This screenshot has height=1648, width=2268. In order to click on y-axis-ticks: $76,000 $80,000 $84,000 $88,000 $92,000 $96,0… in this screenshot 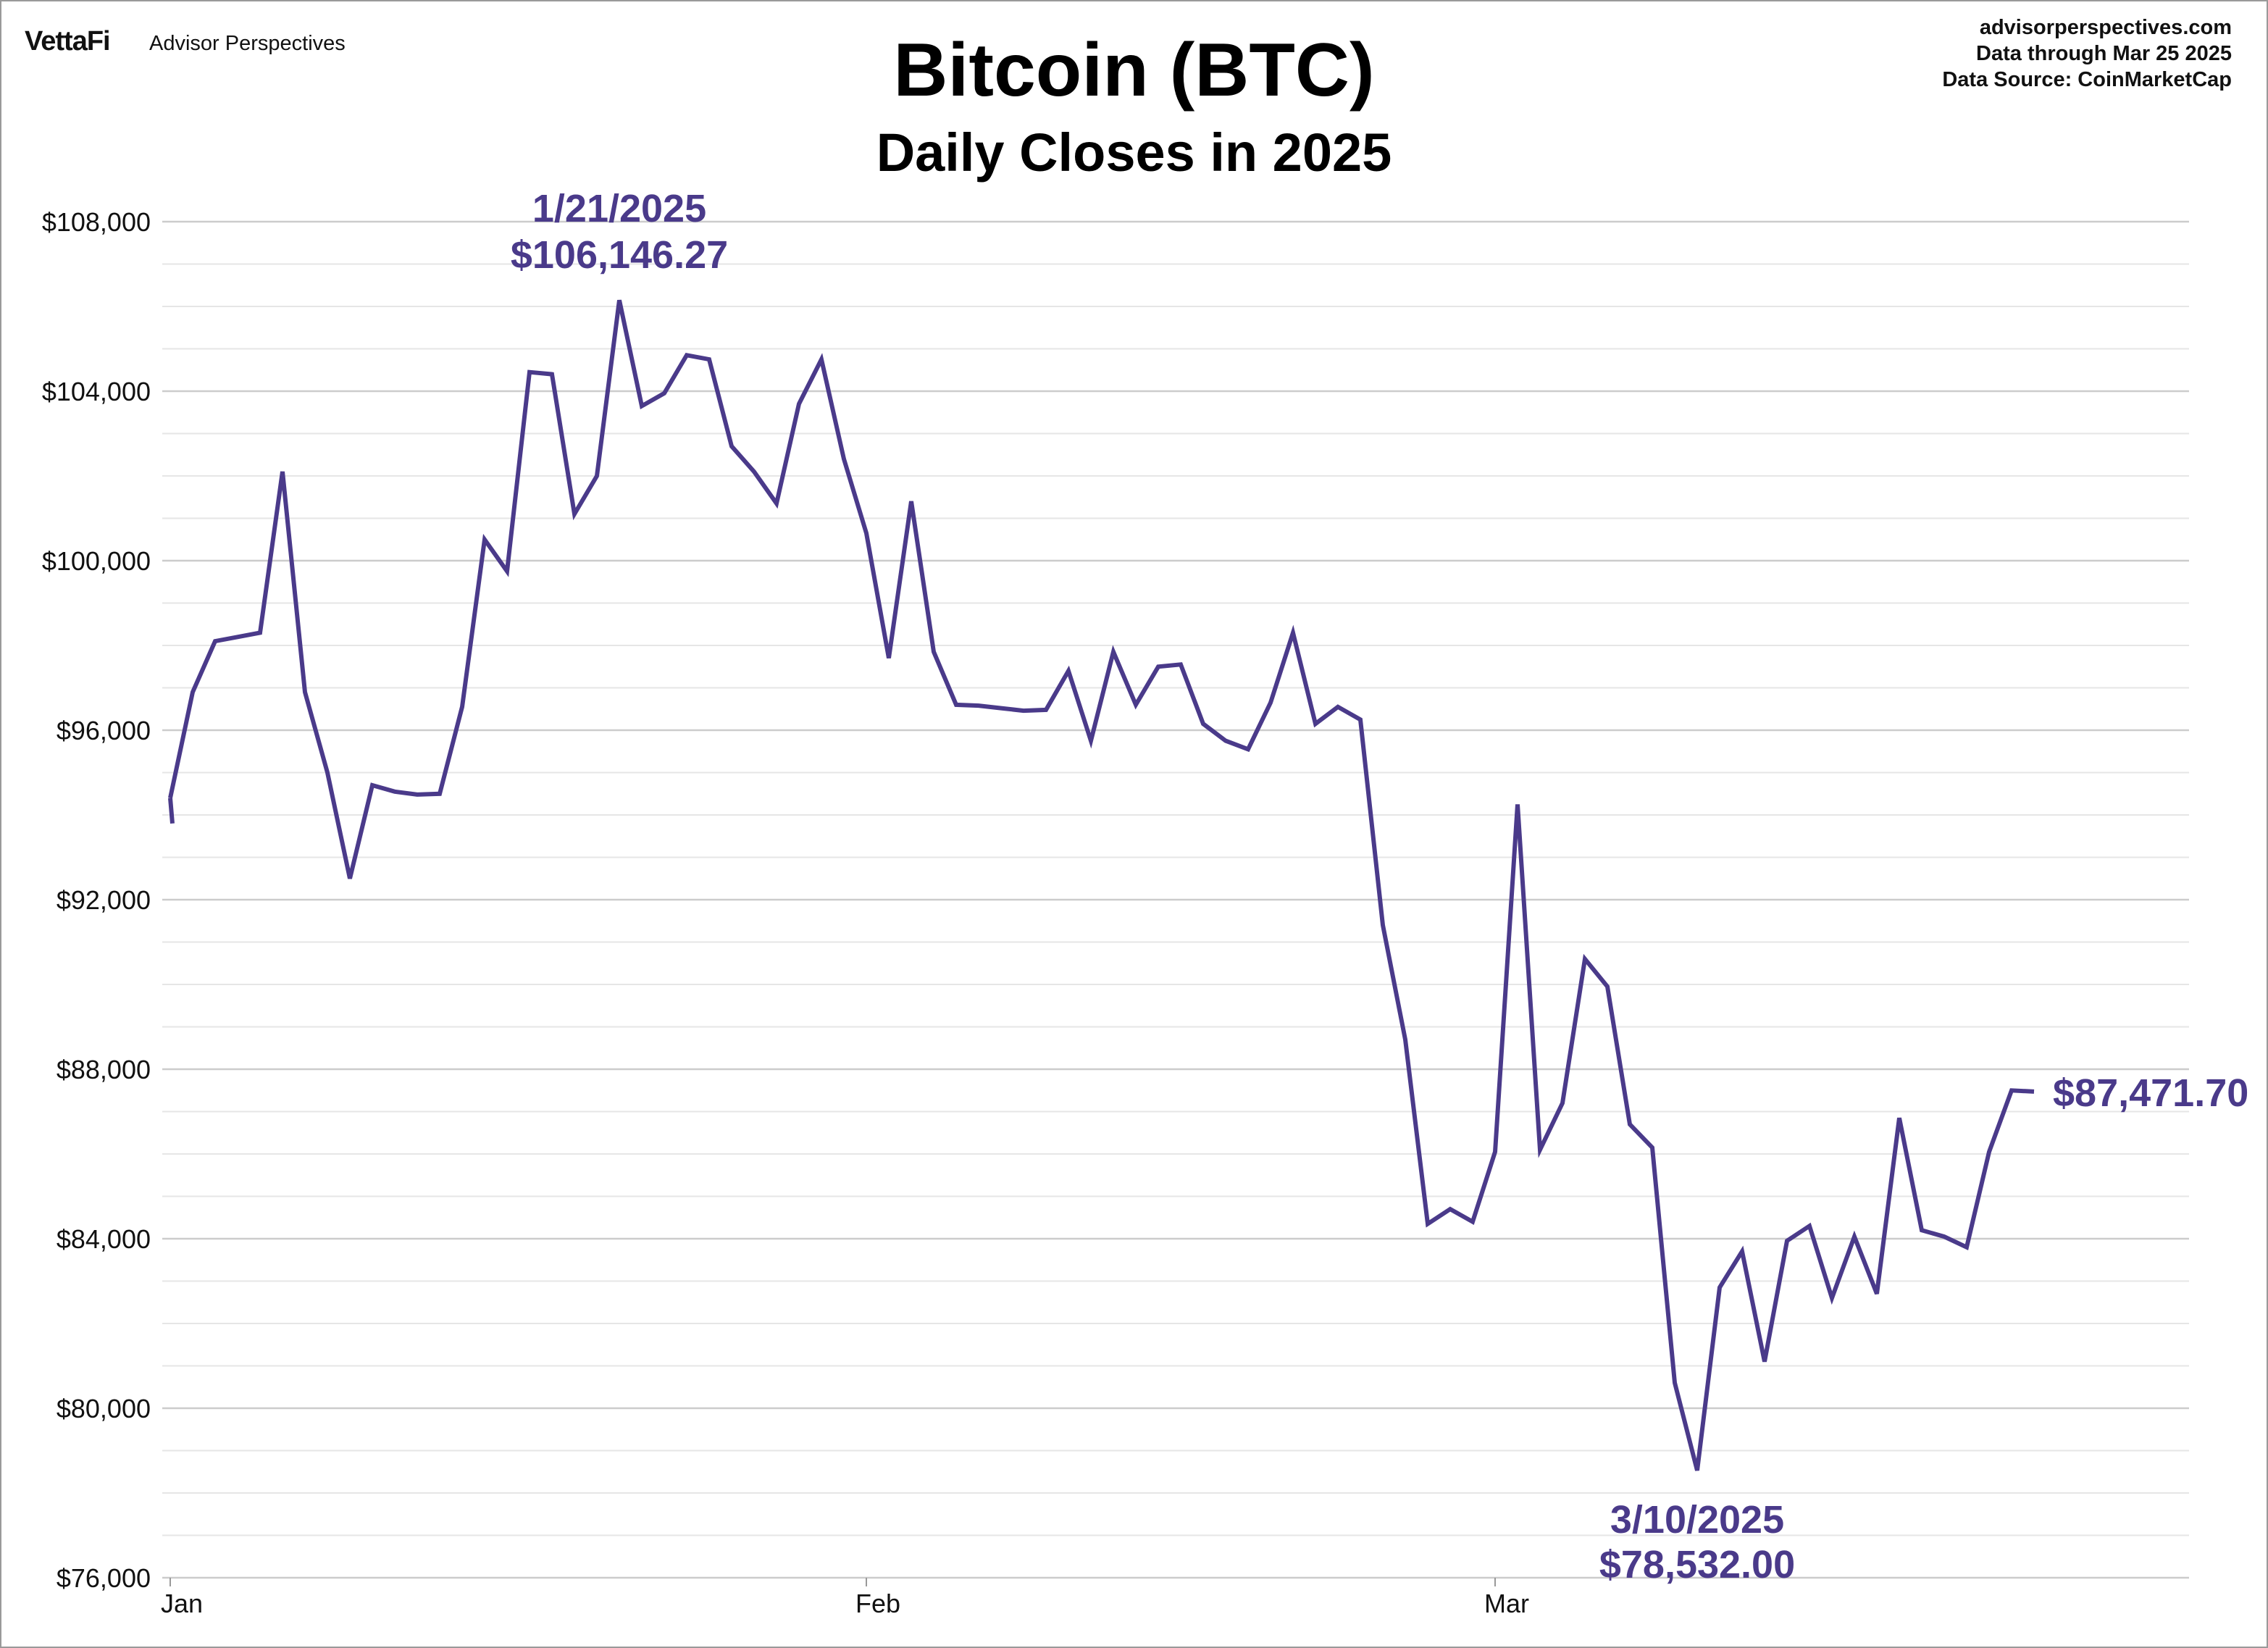, I will do `click(97, 900)`.